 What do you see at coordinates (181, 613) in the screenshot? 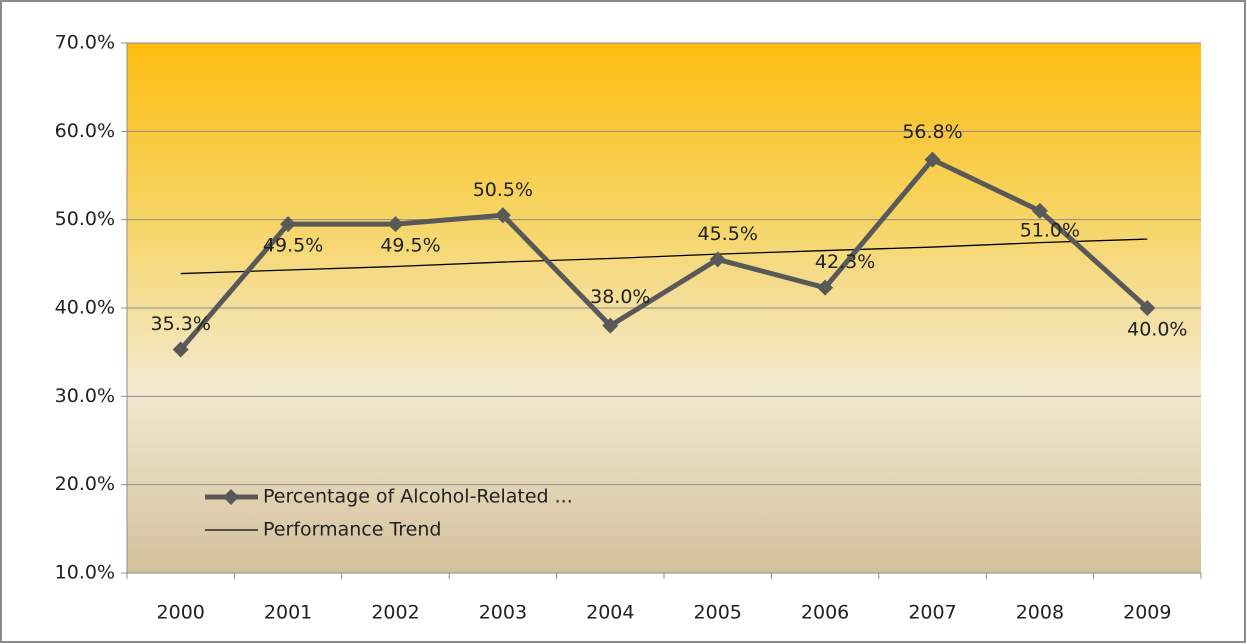
I see `x-tick-label: 2000` at bounding box center [181, 613].